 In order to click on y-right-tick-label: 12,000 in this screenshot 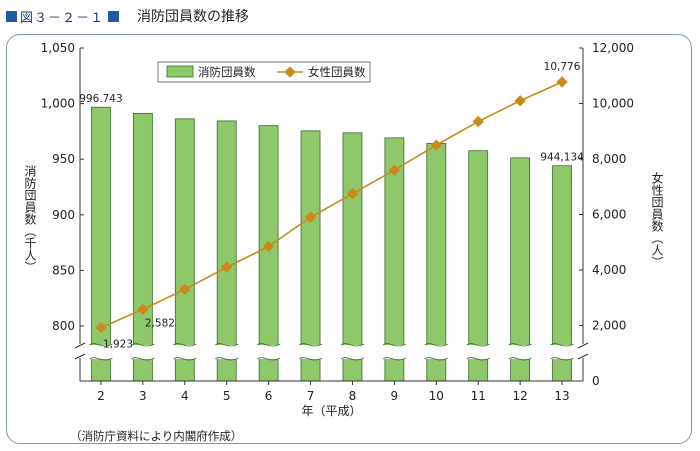, I will do `click(613, 48)`.